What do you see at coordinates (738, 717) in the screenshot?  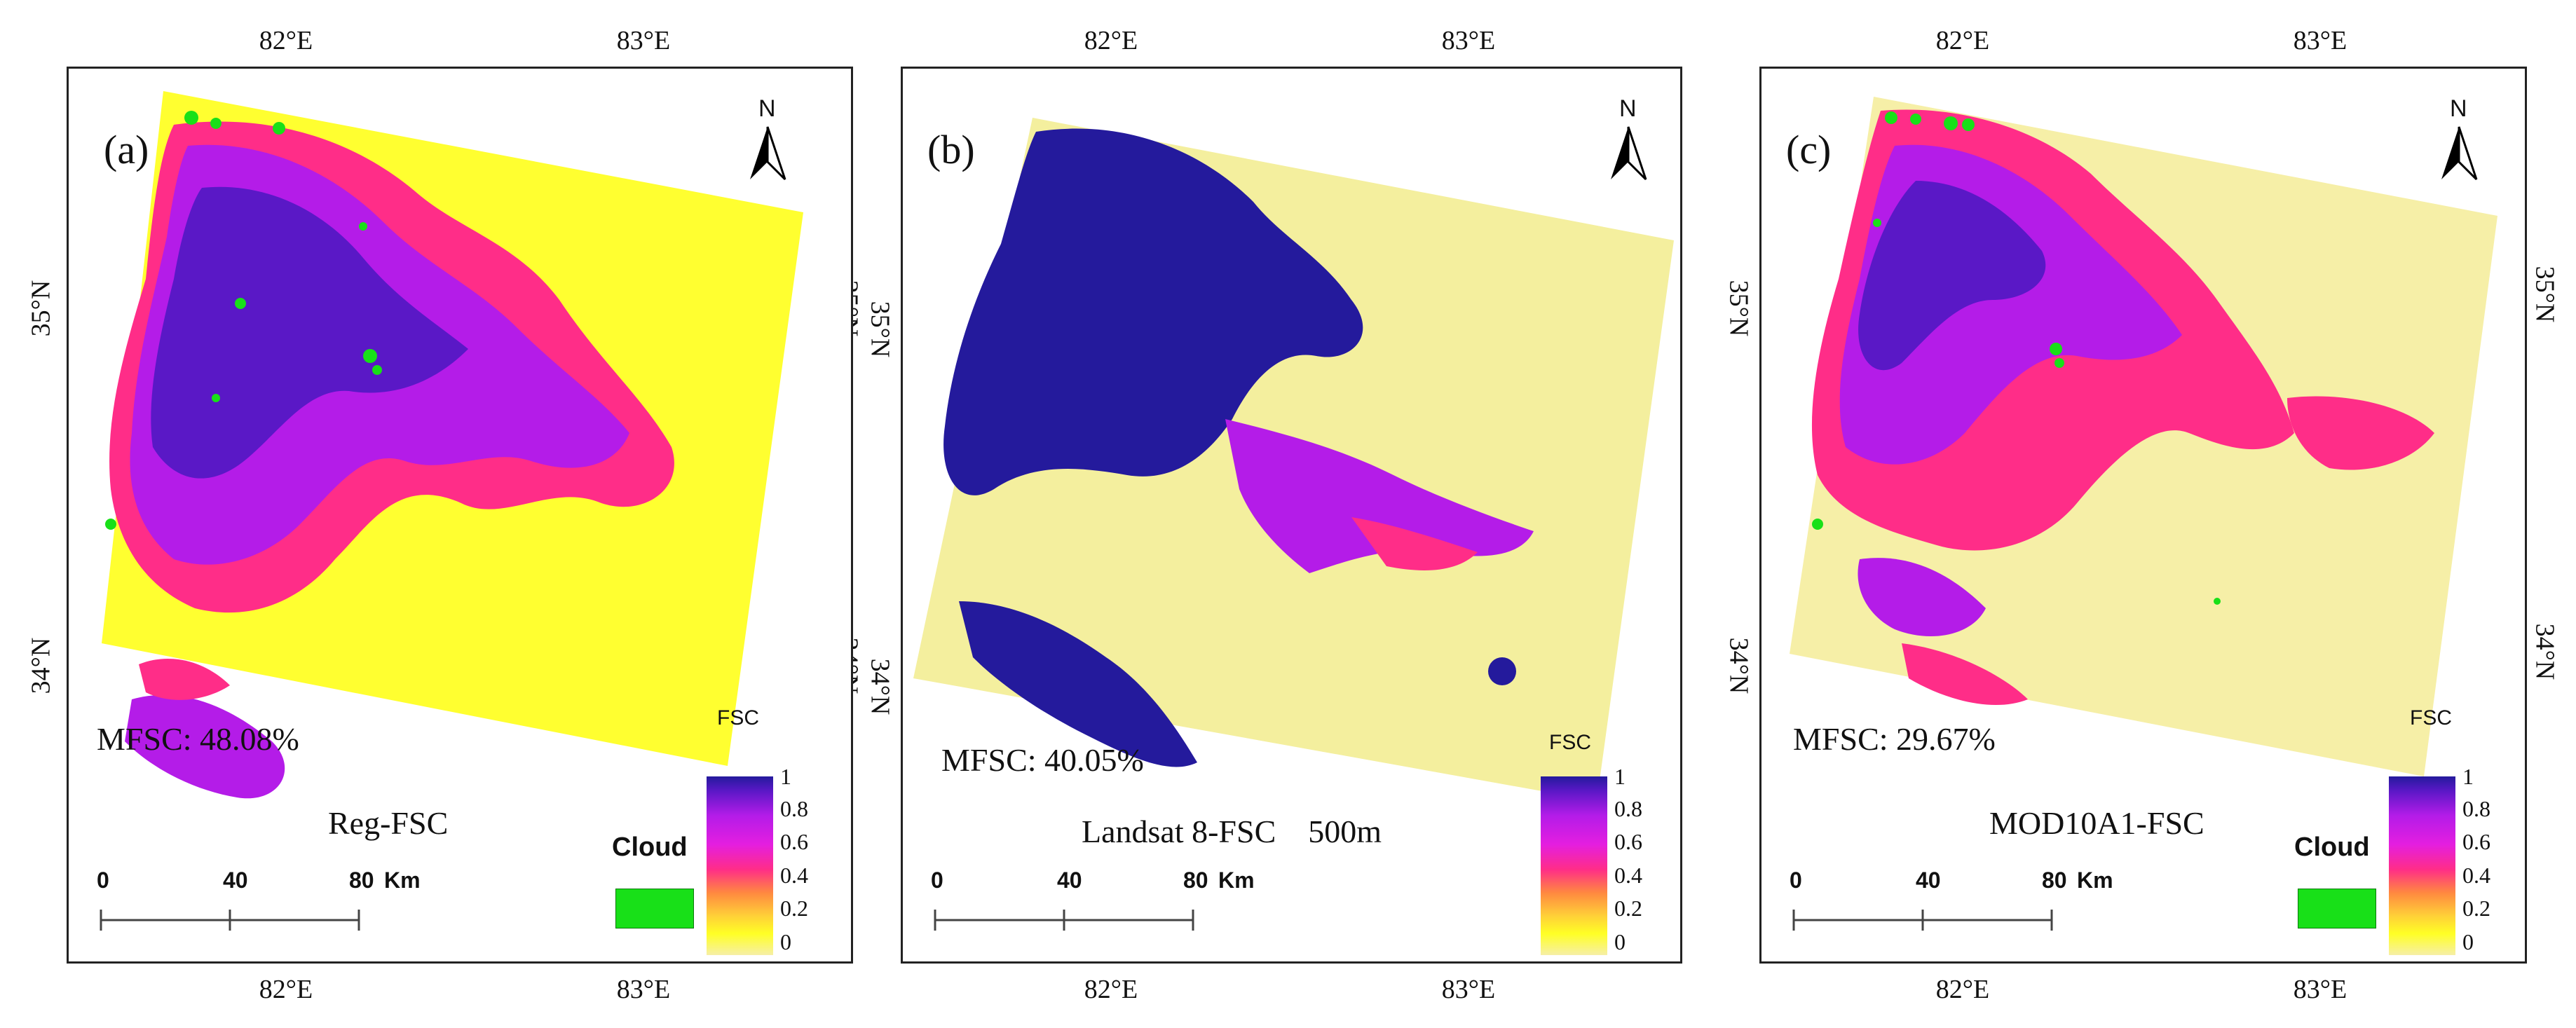 I see `colorbar-title-a: FSC` at bounding box center [738, 717].